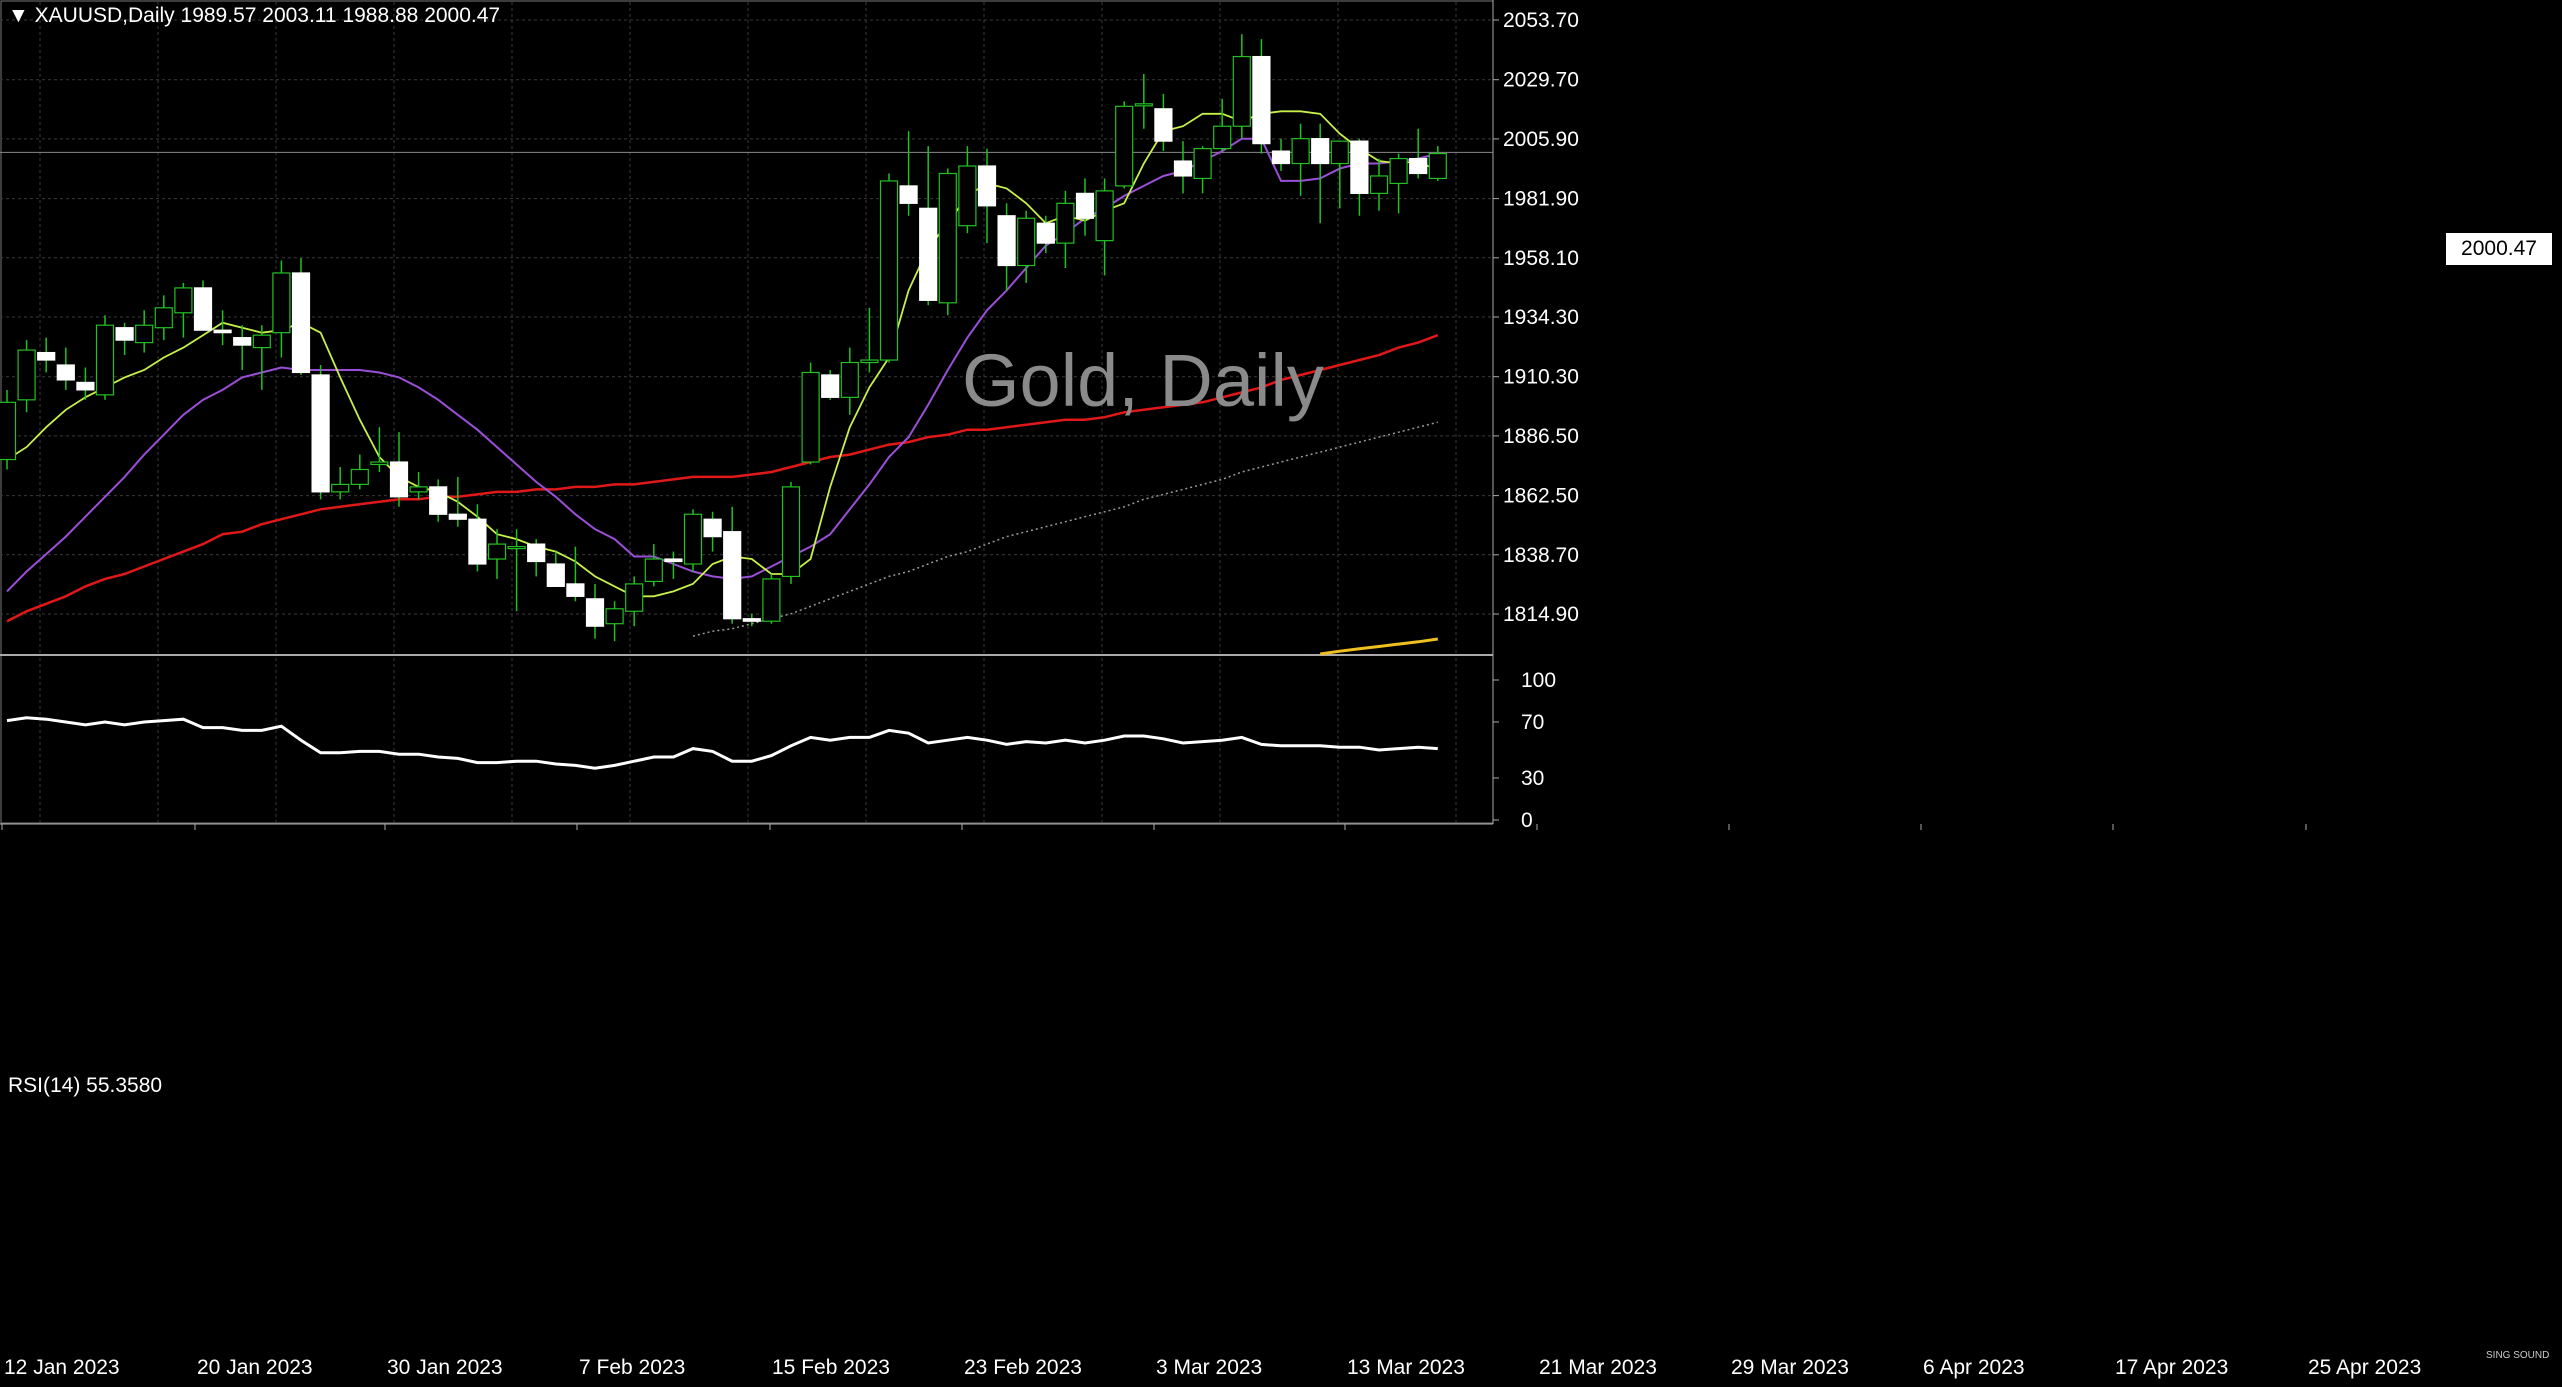 Image resolution: width=2562 pixels, height=1387 pixels. I want to click on date-tick-label: 23 Feb 2023, so click(1023, 1367).